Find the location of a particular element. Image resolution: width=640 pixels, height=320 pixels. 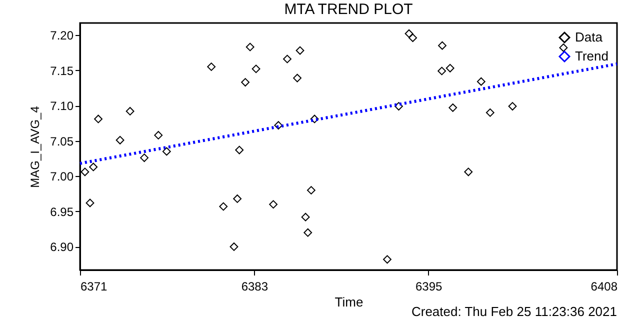

x-tick-label: 6408 is located at coordinates (604, 287).